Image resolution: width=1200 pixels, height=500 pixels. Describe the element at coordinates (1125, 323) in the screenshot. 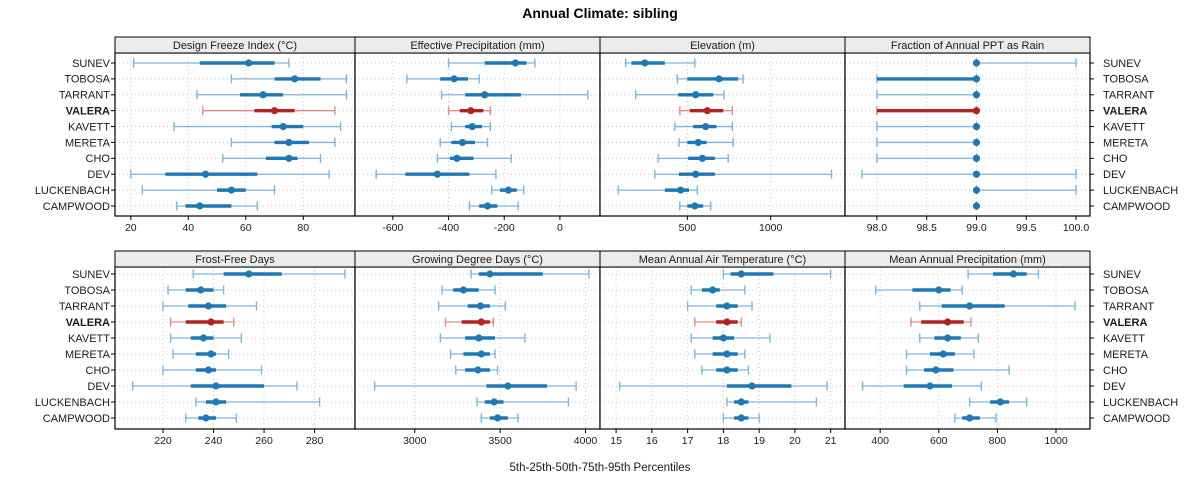

I see `site-label-right: VALERA` at that location.